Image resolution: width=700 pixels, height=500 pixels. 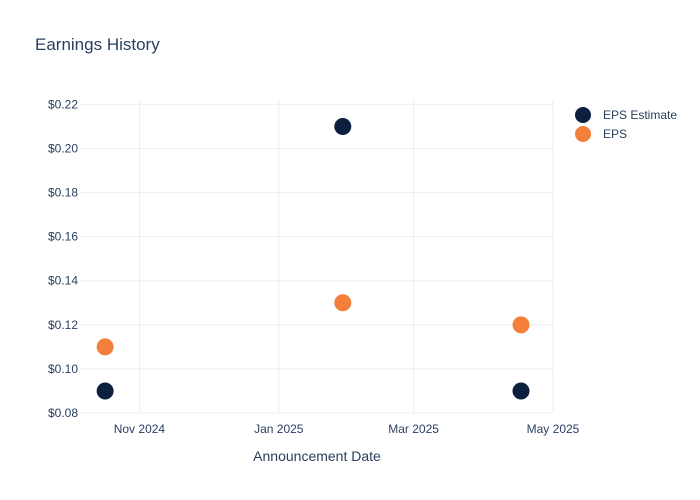 I want to click on y-tick-label: $0.08, so click(x=63, y=413).